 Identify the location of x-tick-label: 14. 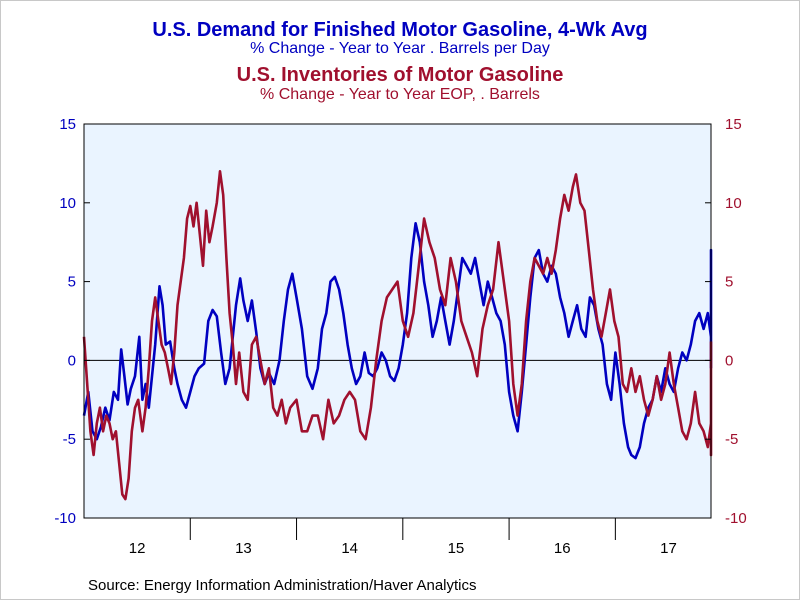
(349, 548).